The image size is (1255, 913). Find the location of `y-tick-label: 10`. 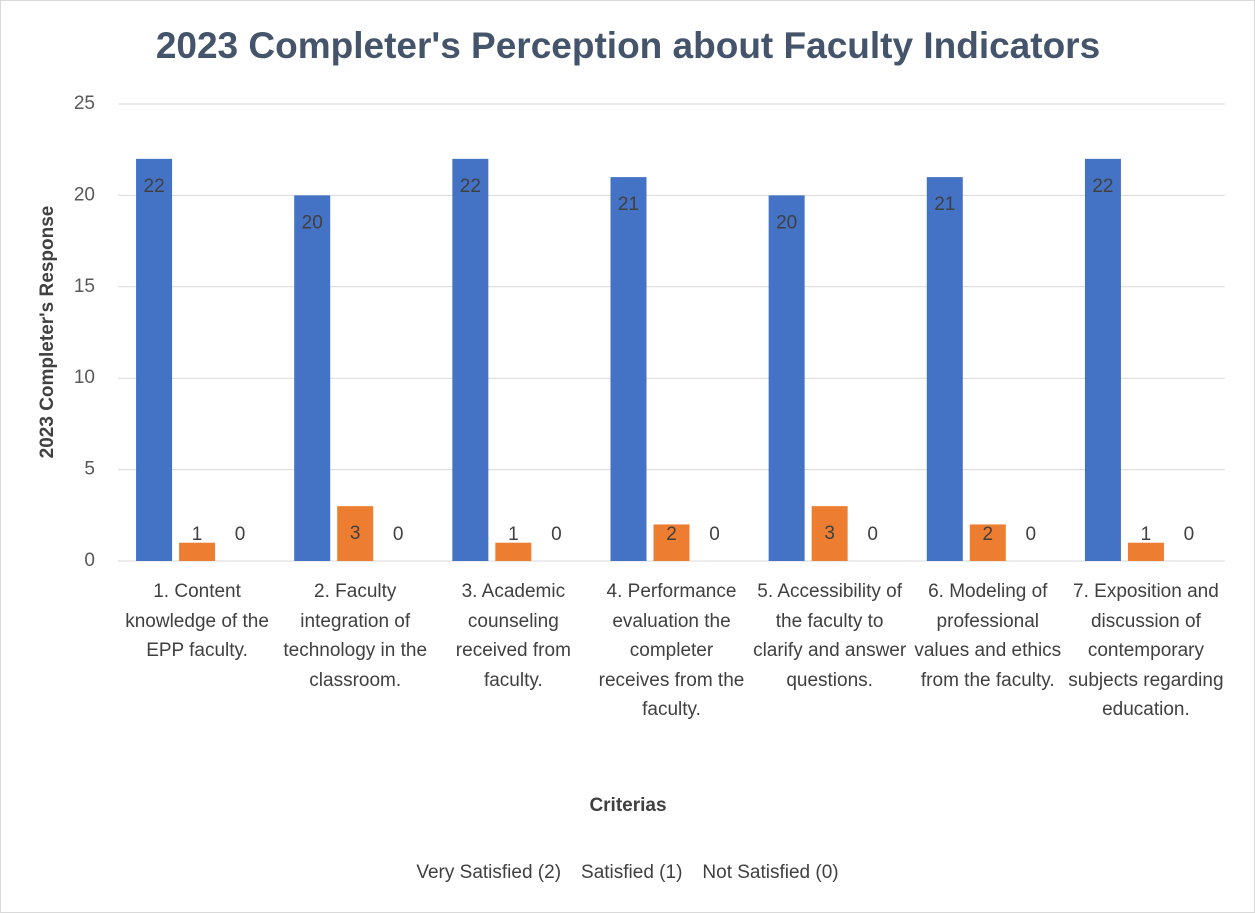

y-tick-label: 10 is located at coordinates (84, 377).